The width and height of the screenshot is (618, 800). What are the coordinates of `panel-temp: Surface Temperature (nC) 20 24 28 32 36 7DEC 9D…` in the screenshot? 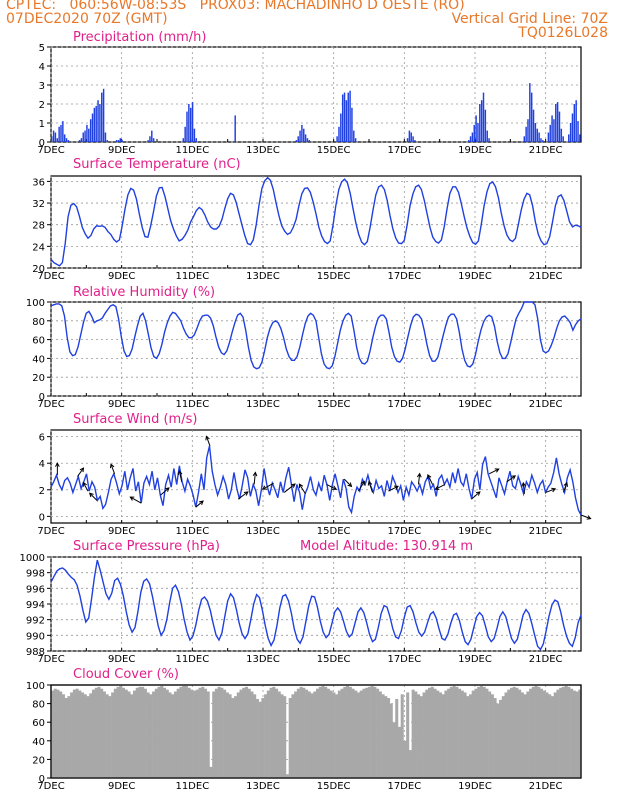 It's located at (307, 219).